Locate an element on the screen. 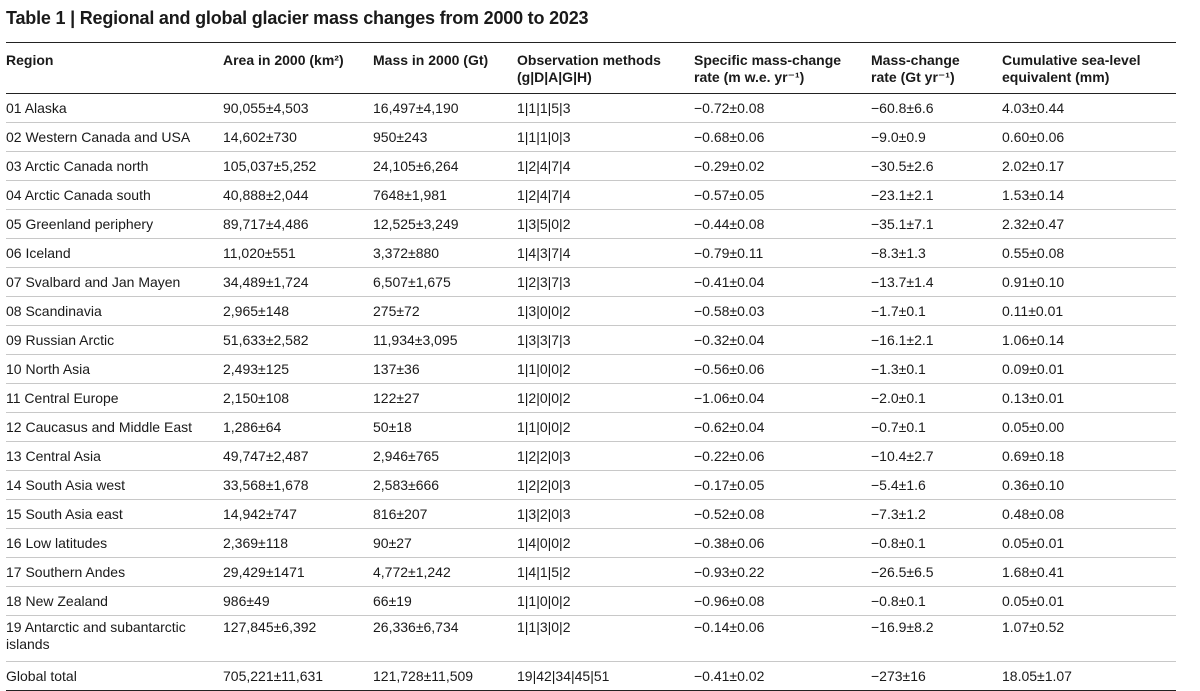  cell-area: 40,888±2,044 is located at coordinates (298, 195).